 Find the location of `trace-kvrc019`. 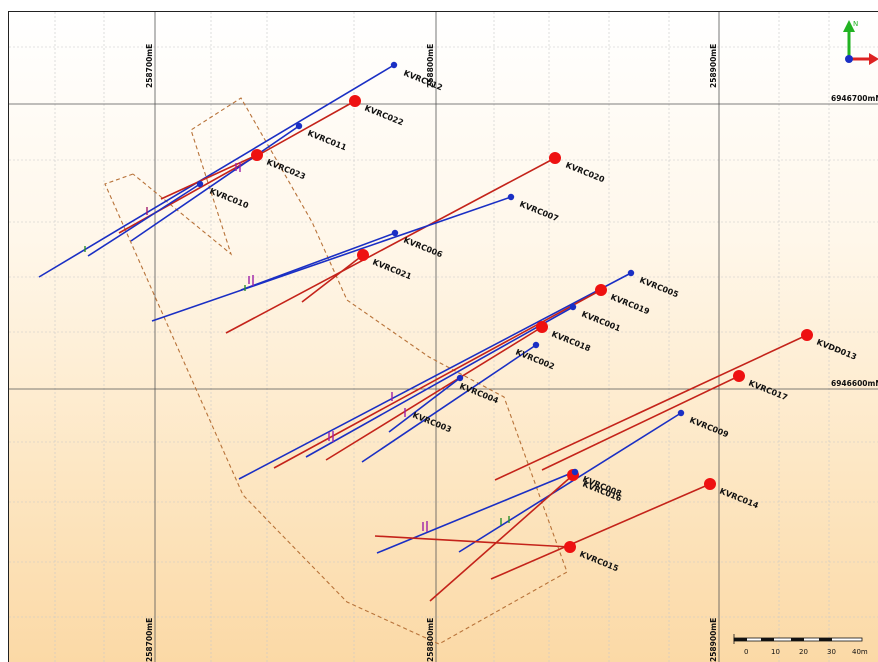

trace-kvrc019 is located at coordinates (437, 379).